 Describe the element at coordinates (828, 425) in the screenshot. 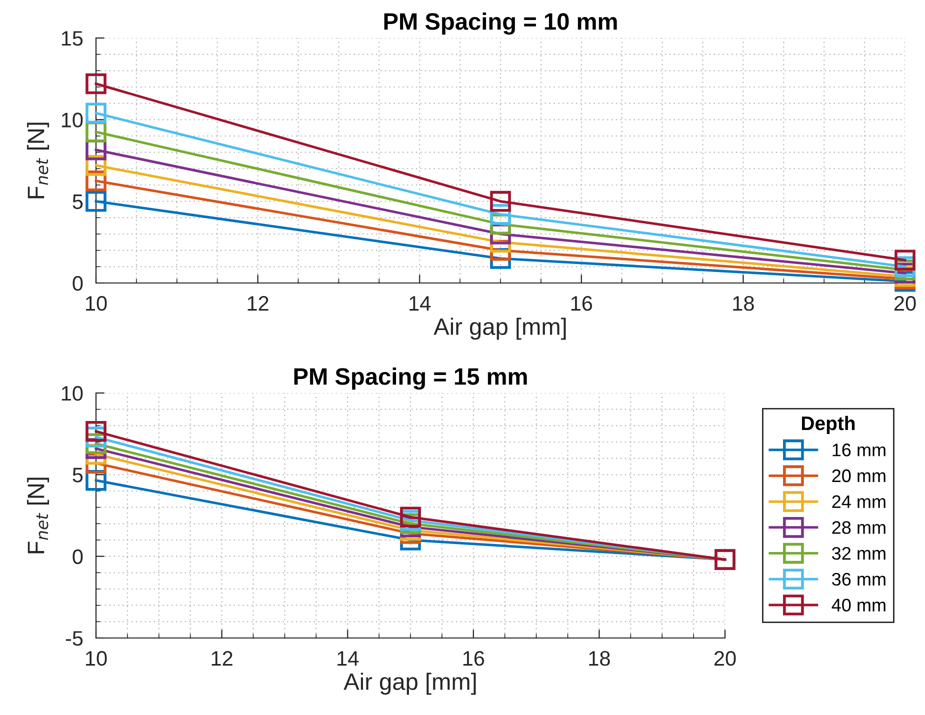

I see `legend-title: Depth` at that location.